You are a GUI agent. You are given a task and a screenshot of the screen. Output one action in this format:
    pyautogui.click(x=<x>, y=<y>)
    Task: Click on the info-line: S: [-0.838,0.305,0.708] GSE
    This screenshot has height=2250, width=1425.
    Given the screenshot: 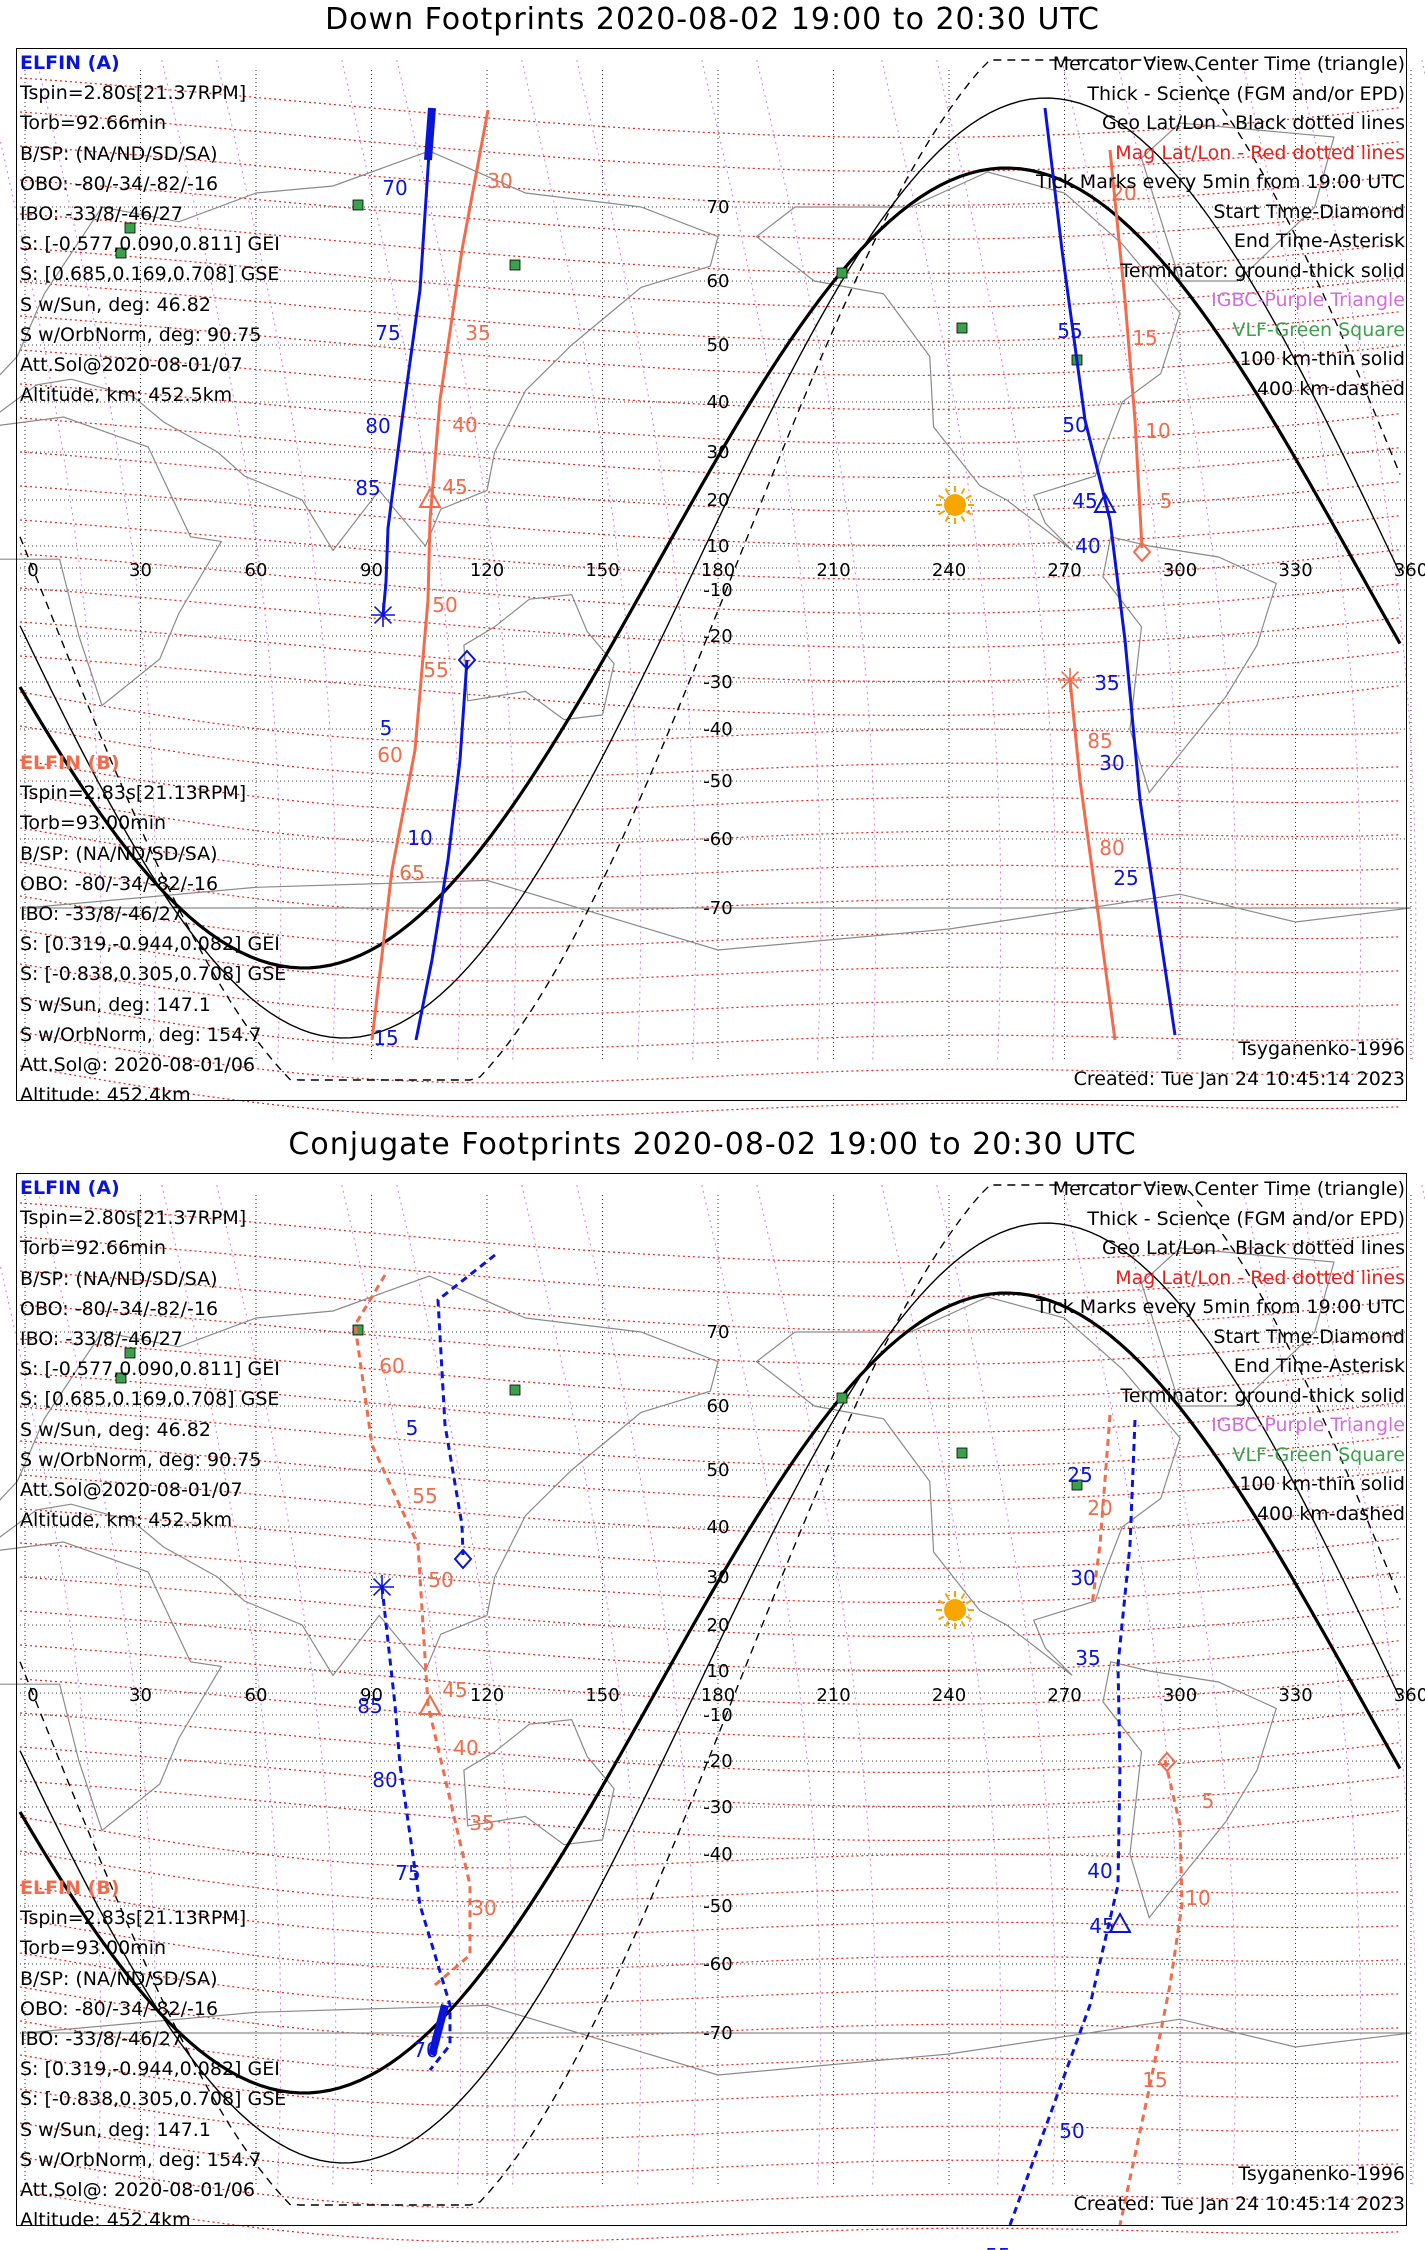 What is the action you would take?
    pyautogui.click(x=153, y=2099)
    